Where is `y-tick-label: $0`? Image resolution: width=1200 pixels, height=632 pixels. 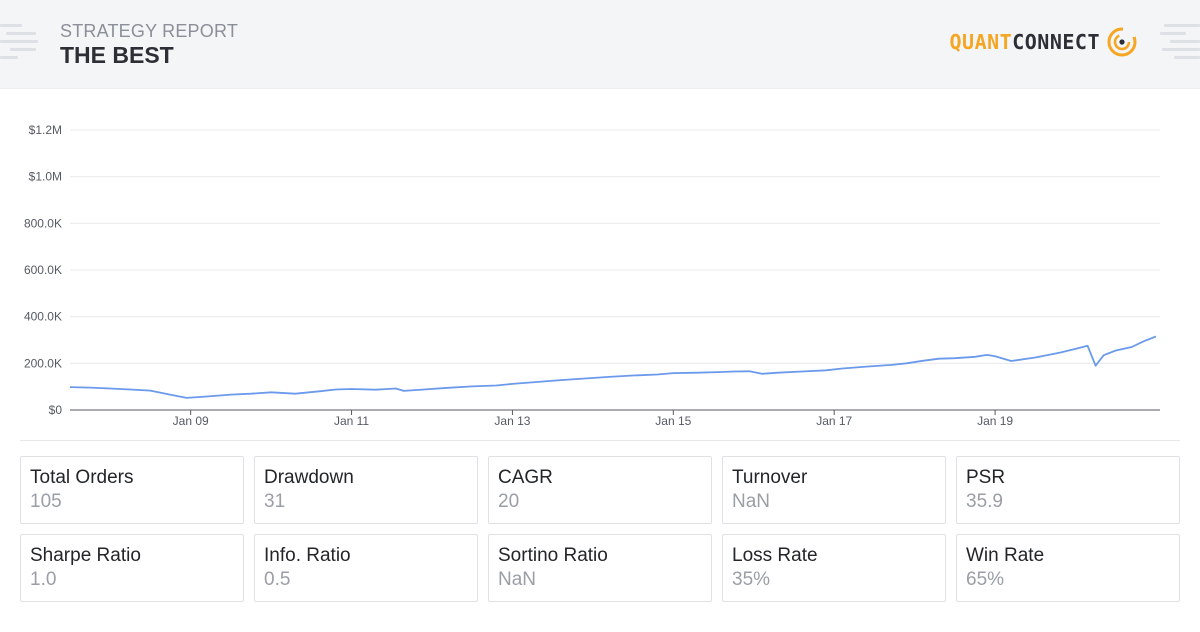
y-tick-label: $0 is located at coordinates (56, 410).